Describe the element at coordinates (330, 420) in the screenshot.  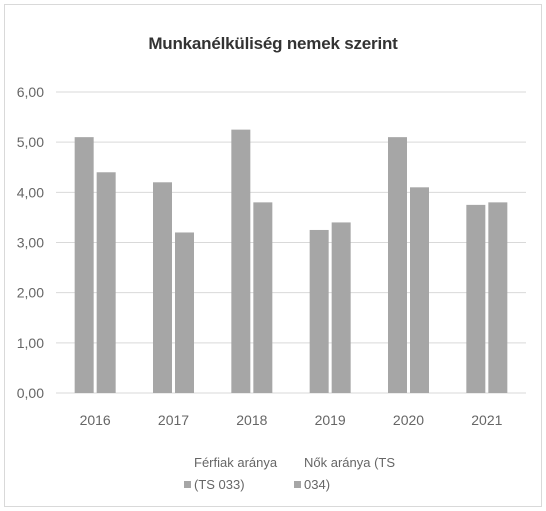
I see `x-tick-label-2019: 2019` at that location.